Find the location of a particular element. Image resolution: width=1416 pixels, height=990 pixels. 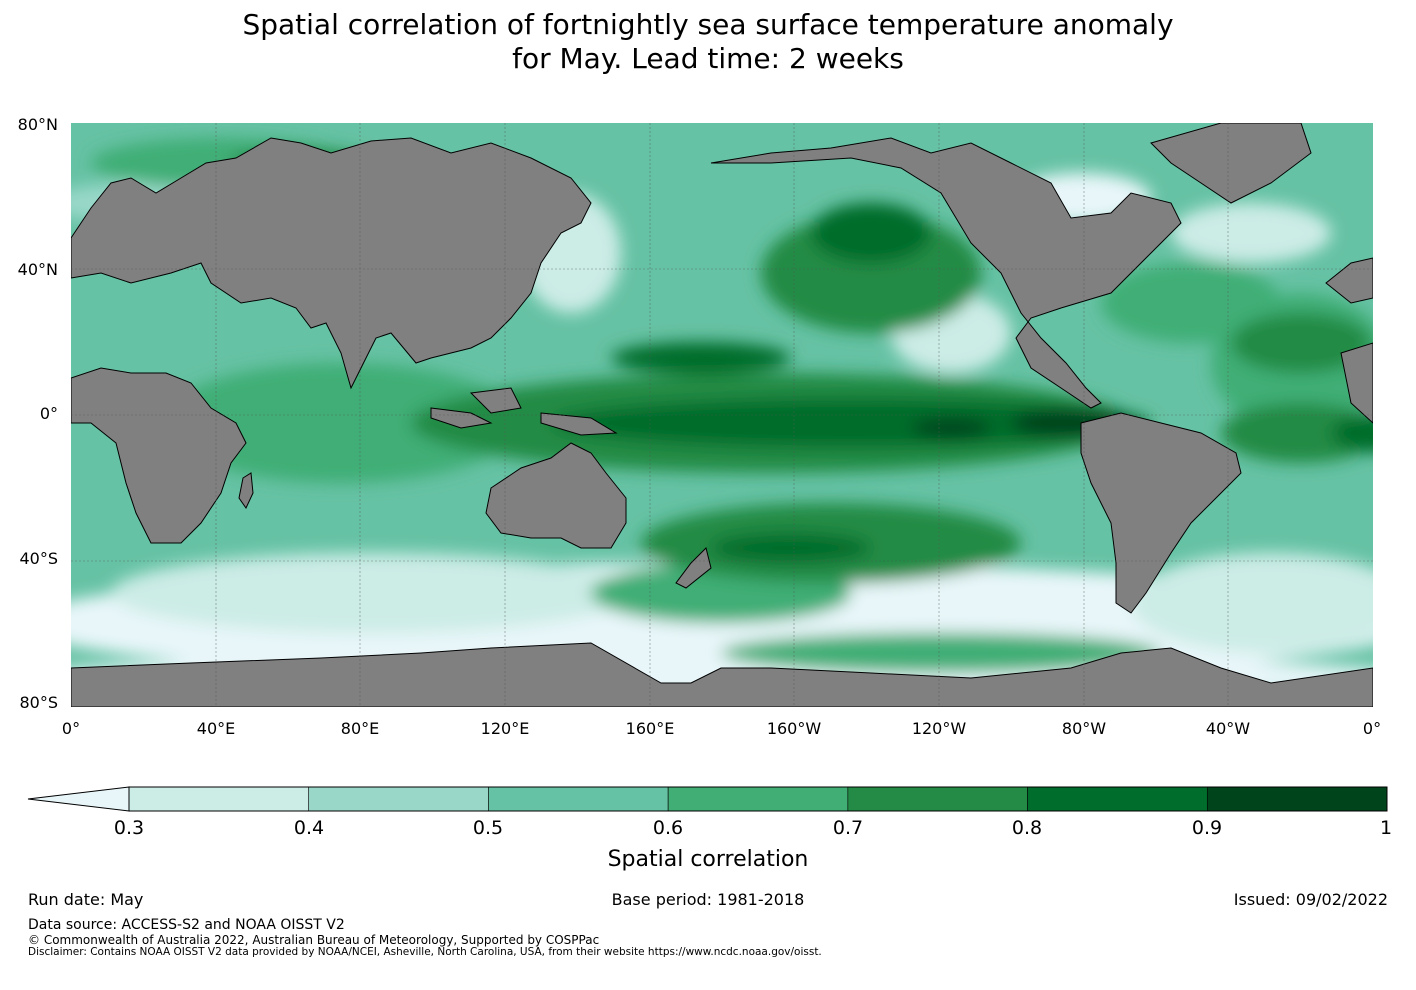

colorbar is located at coordinates (707, 799).